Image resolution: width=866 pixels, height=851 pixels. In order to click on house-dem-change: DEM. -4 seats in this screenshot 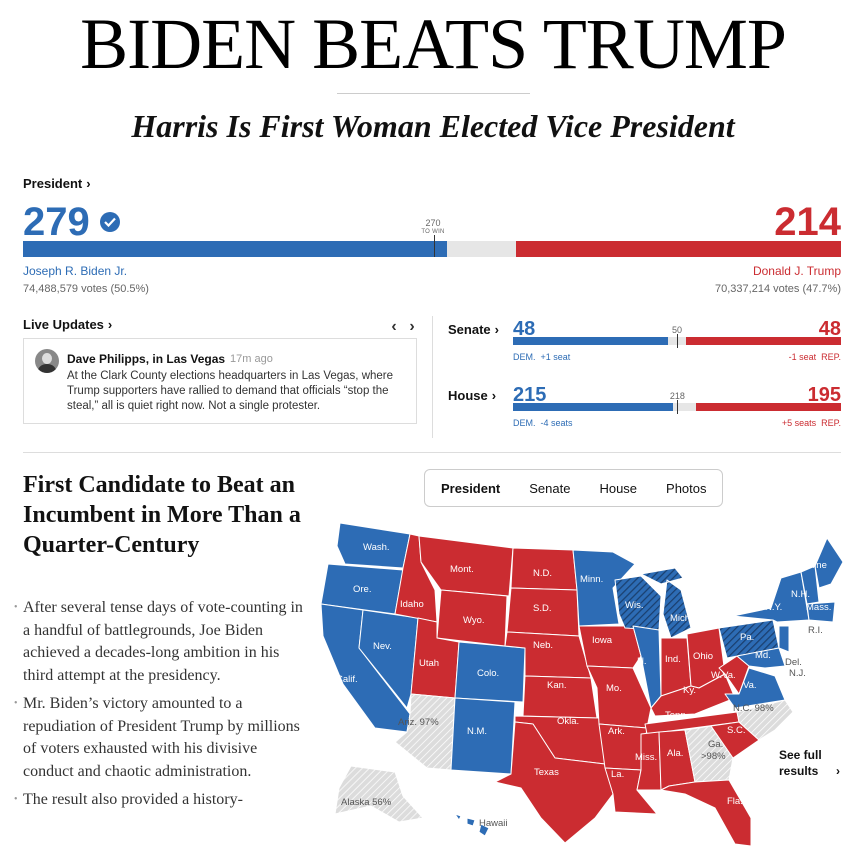, I will do `click(543, 423)`.